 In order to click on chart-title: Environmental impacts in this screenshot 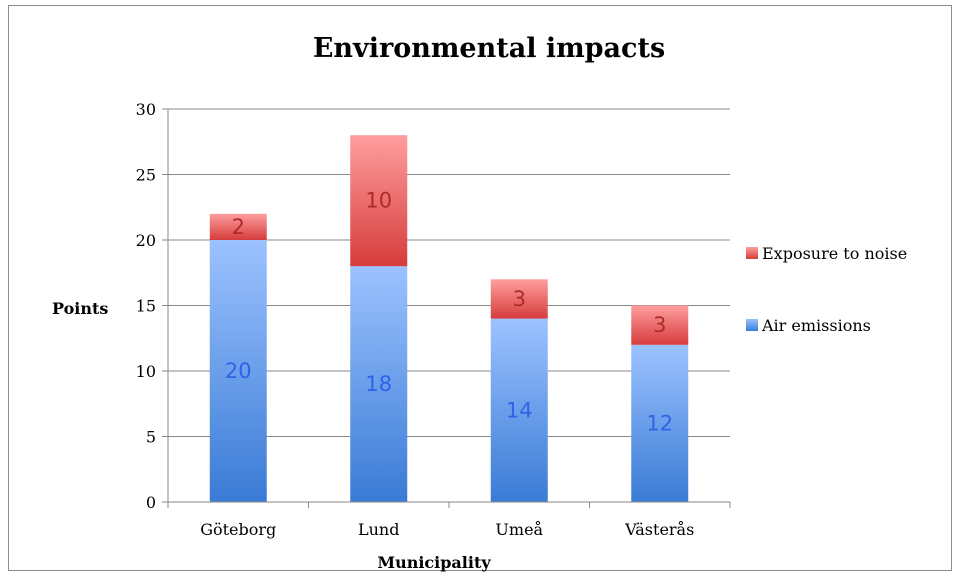, I will do `click(489, 48)`.